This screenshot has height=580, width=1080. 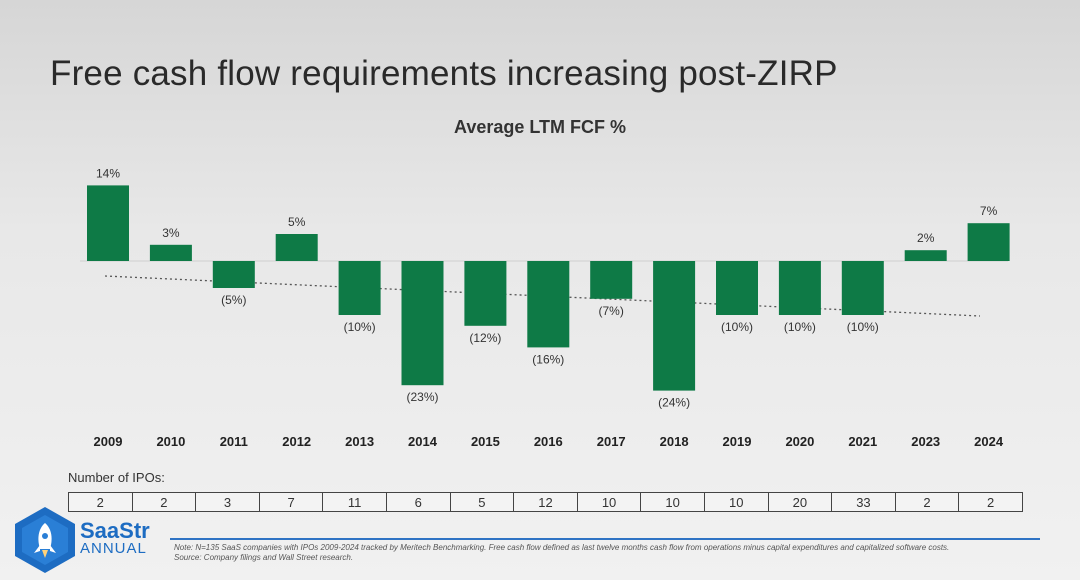 What do you see at coordinates (485, 338) in the screenshot?
I see `value-label-2015: (12%)` at bounding box center [485, 338].